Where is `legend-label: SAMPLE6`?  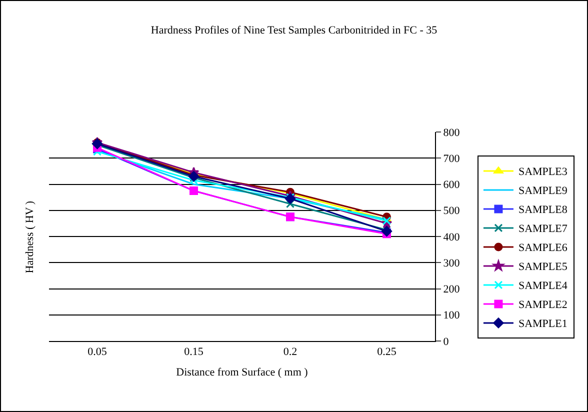 legend-label: SAMPLE6 is located at coordinates (543, 248).